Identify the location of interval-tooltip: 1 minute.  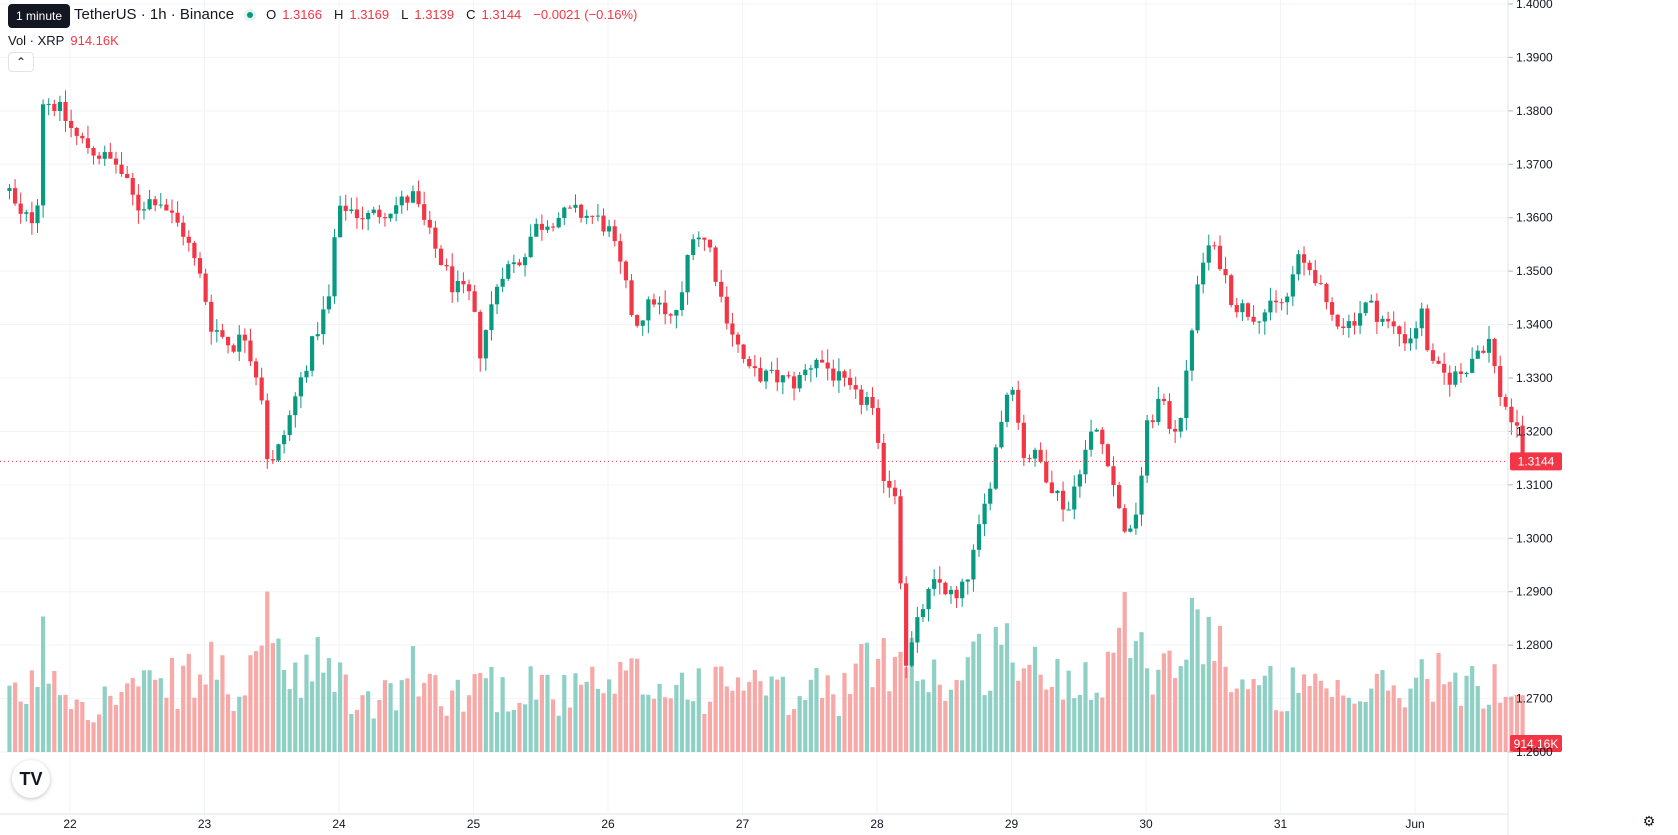
(39, 16).